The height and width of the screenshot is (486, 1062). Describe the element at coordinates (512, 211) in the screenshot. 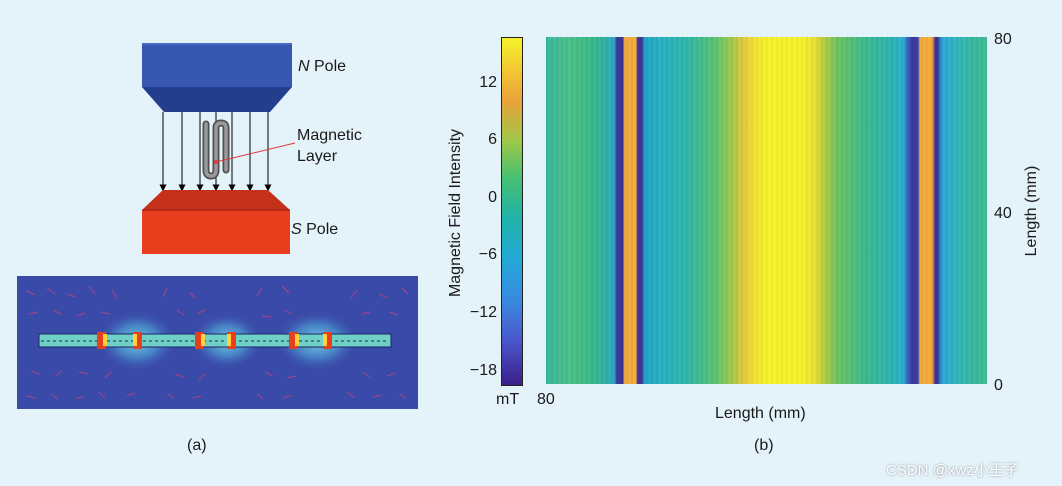

I see `colorbar` at that location.